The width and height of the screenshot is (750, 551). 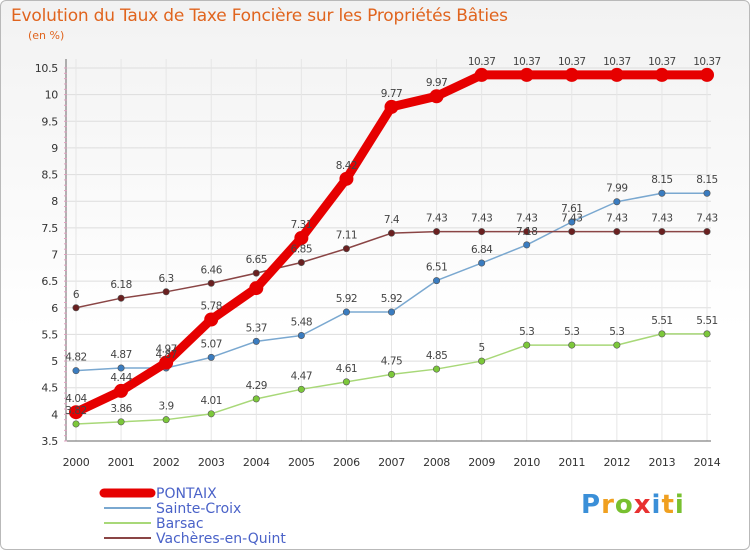 I want to click on data-label: 4.82, so click(x=75, y=358).